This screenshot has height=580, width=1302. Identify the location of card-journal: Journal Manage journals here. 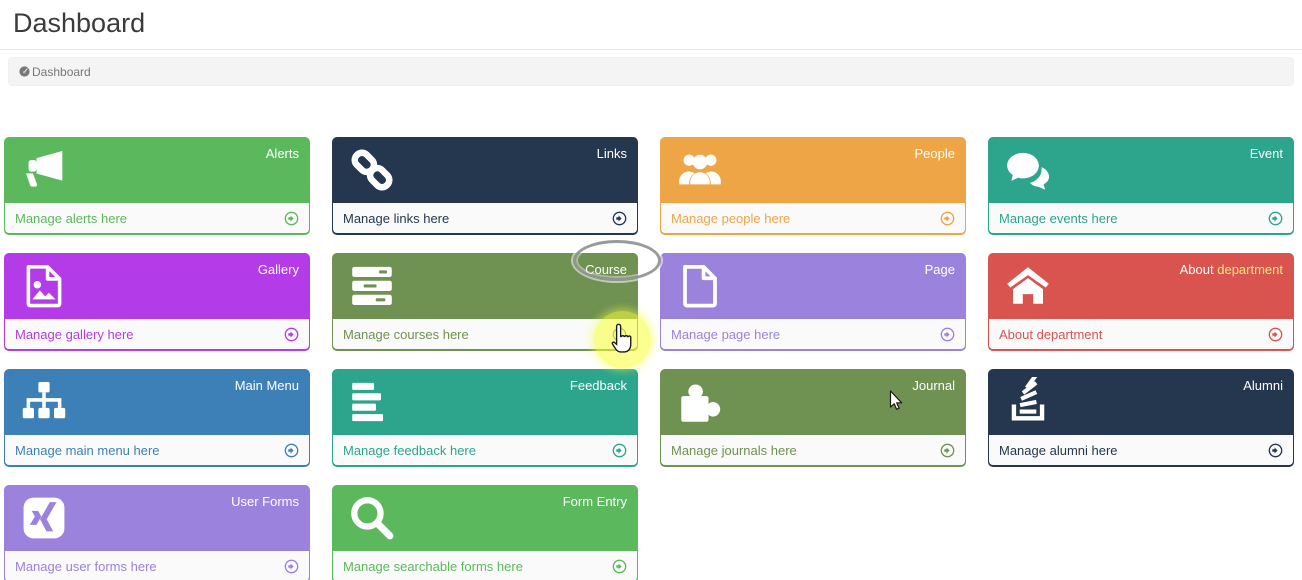
(813, 418).